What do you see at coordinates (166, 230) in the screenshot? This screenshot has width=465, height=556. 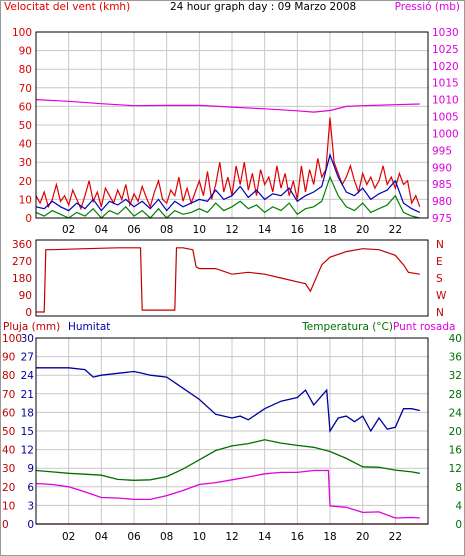 I see `wind-x-tick-label: 08` at bounding box center [166, 230].